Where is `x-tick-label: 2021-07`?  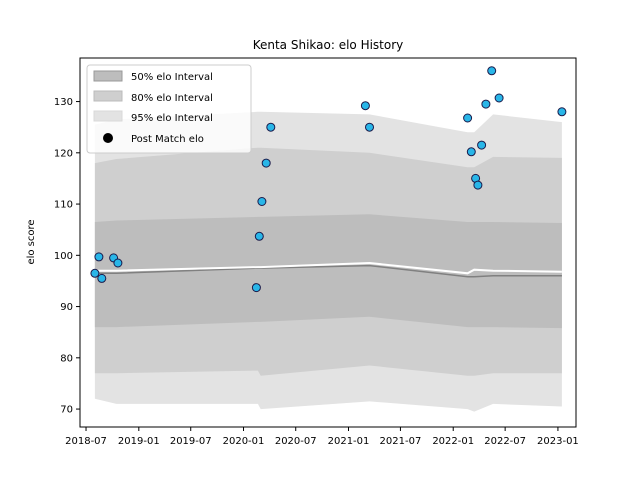 x-tick-label: 2021-07 is located at coordinates (401, 441).